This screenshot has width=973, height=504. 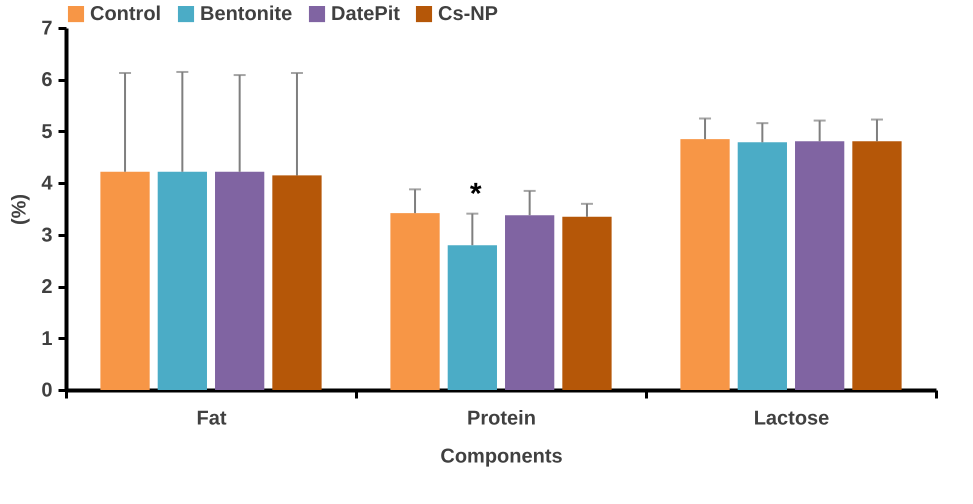 What do you see at coordinates (46, 235) in the screenshot?
I see `y-tick-label: 3` at bounding box center [46, 235].